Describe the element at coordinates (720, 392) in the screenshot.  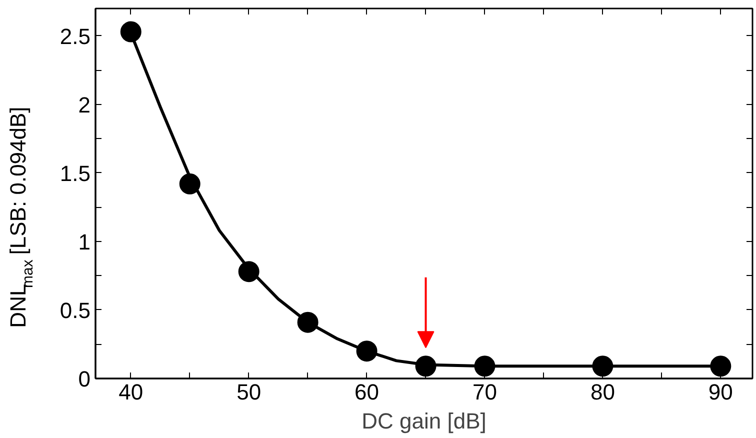
I see `x-tick-label: 90` at that location.